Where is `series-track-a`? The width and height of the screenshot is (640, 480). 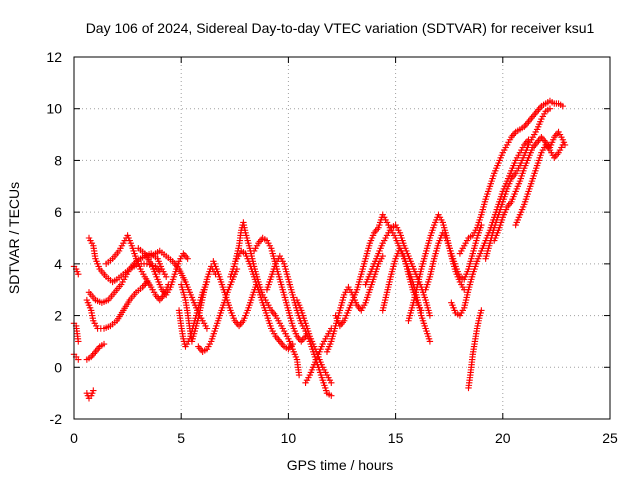 series-track-a is located at coordinates (76, 270).